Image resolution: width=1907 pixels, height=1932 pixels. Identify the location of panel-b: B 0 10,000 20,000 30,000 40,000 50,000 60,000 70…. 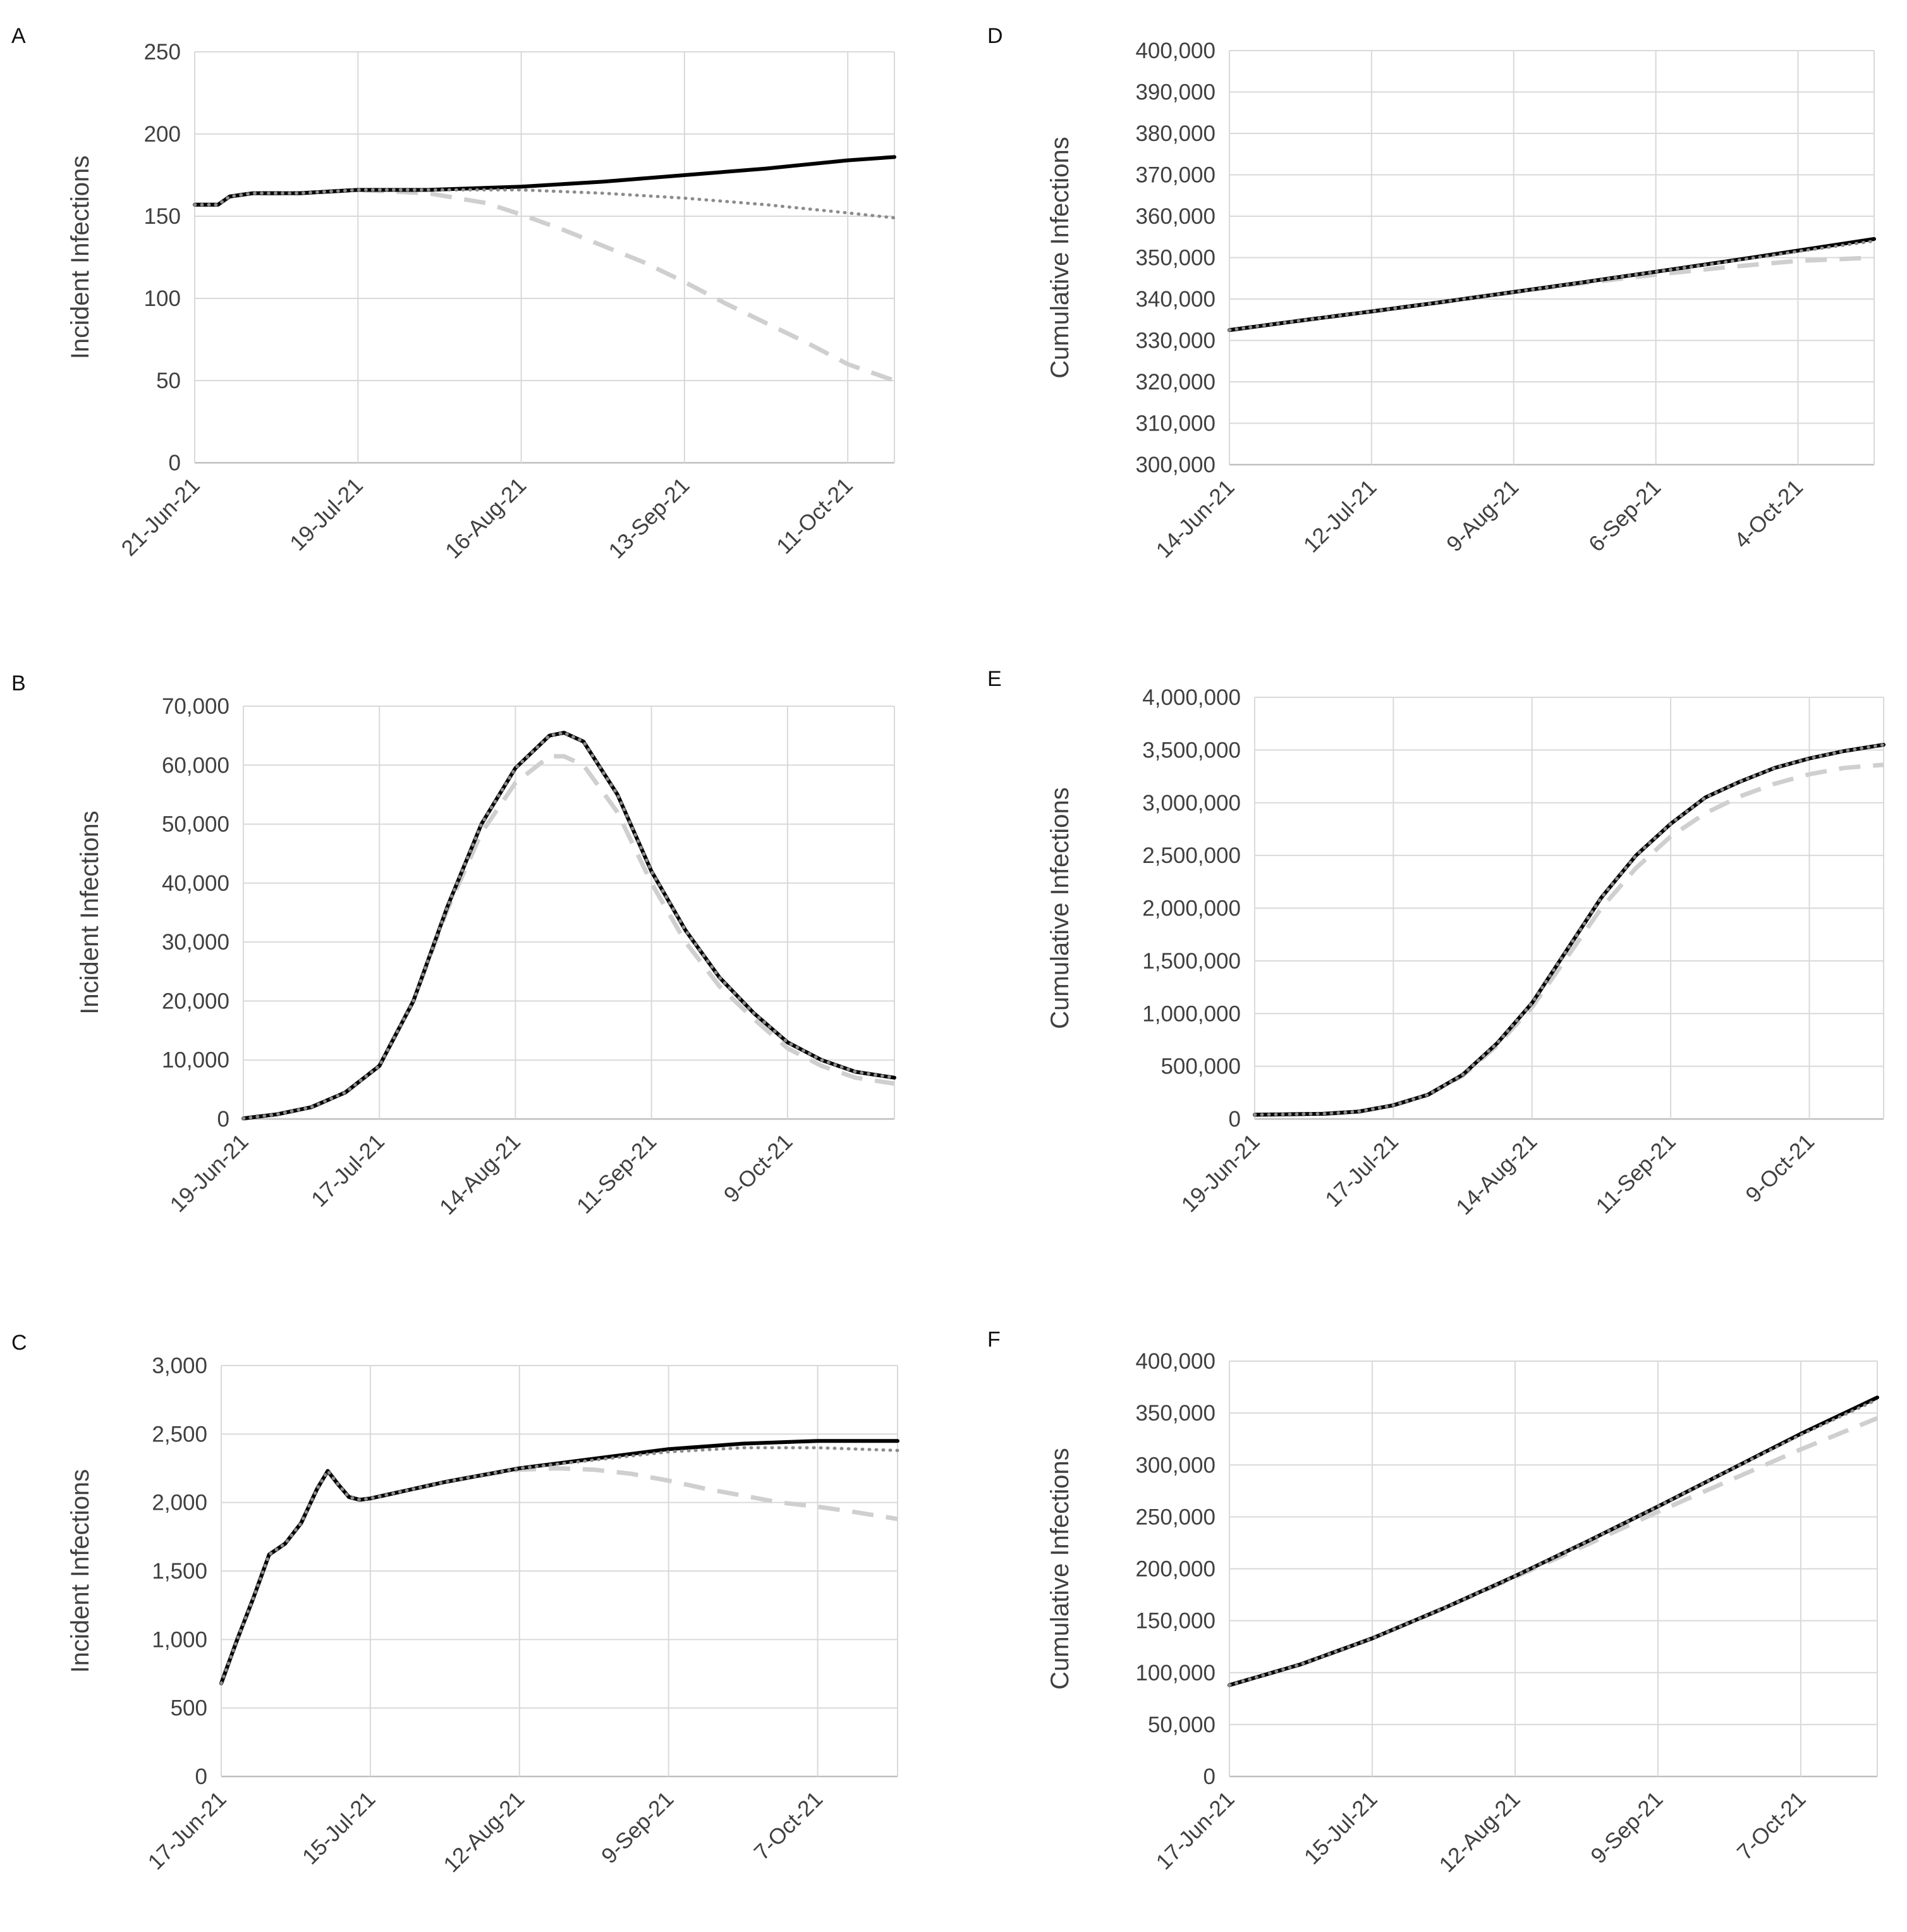
(453, 945).